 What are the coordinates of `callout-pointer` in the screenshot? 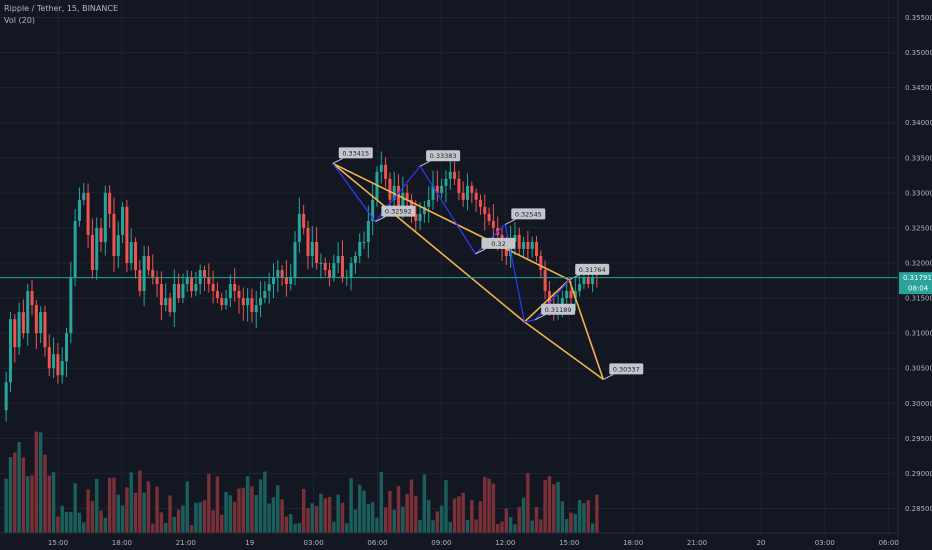 It's located at (608, 376).